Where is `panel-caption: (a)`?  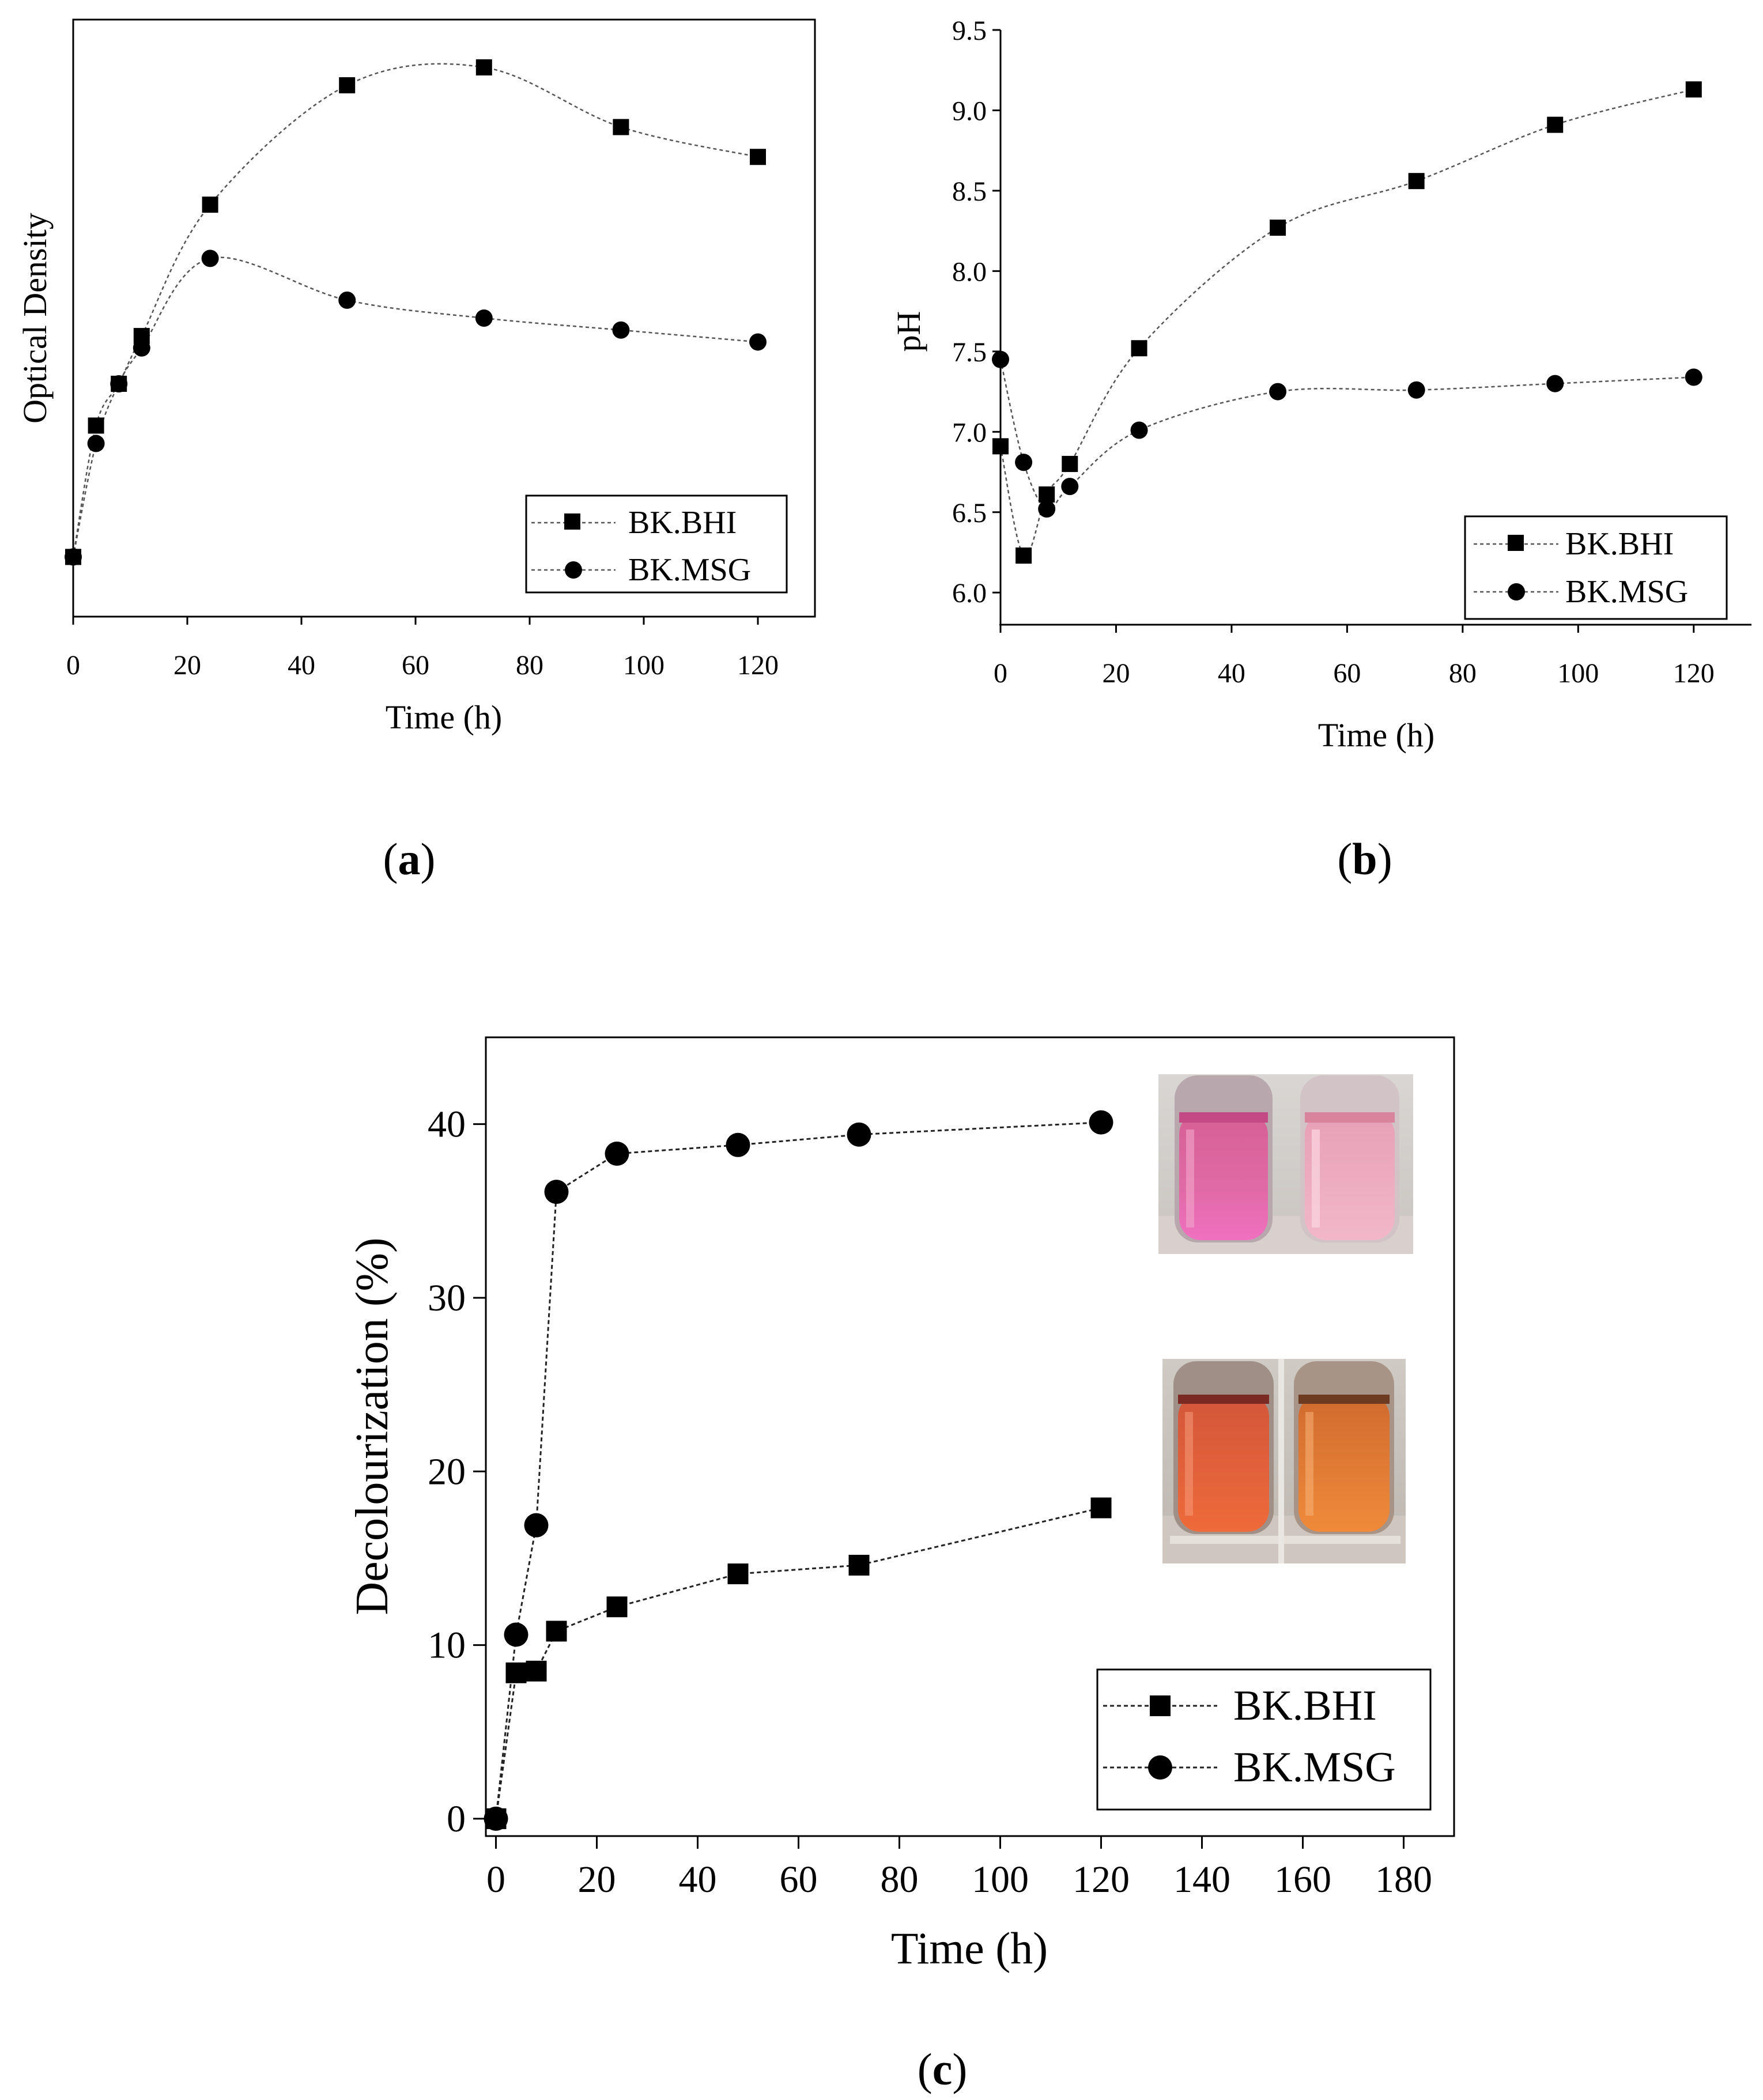
panel-caption: (a) is located at coordinates (409, 859).